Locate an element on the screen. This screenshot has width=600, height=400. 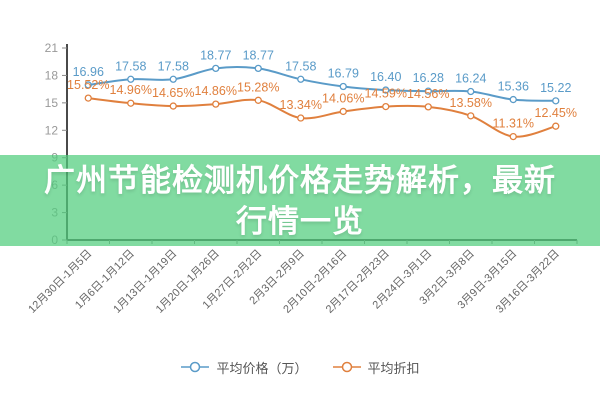
data-label: 14.65% is located at coordinates (173, 93).